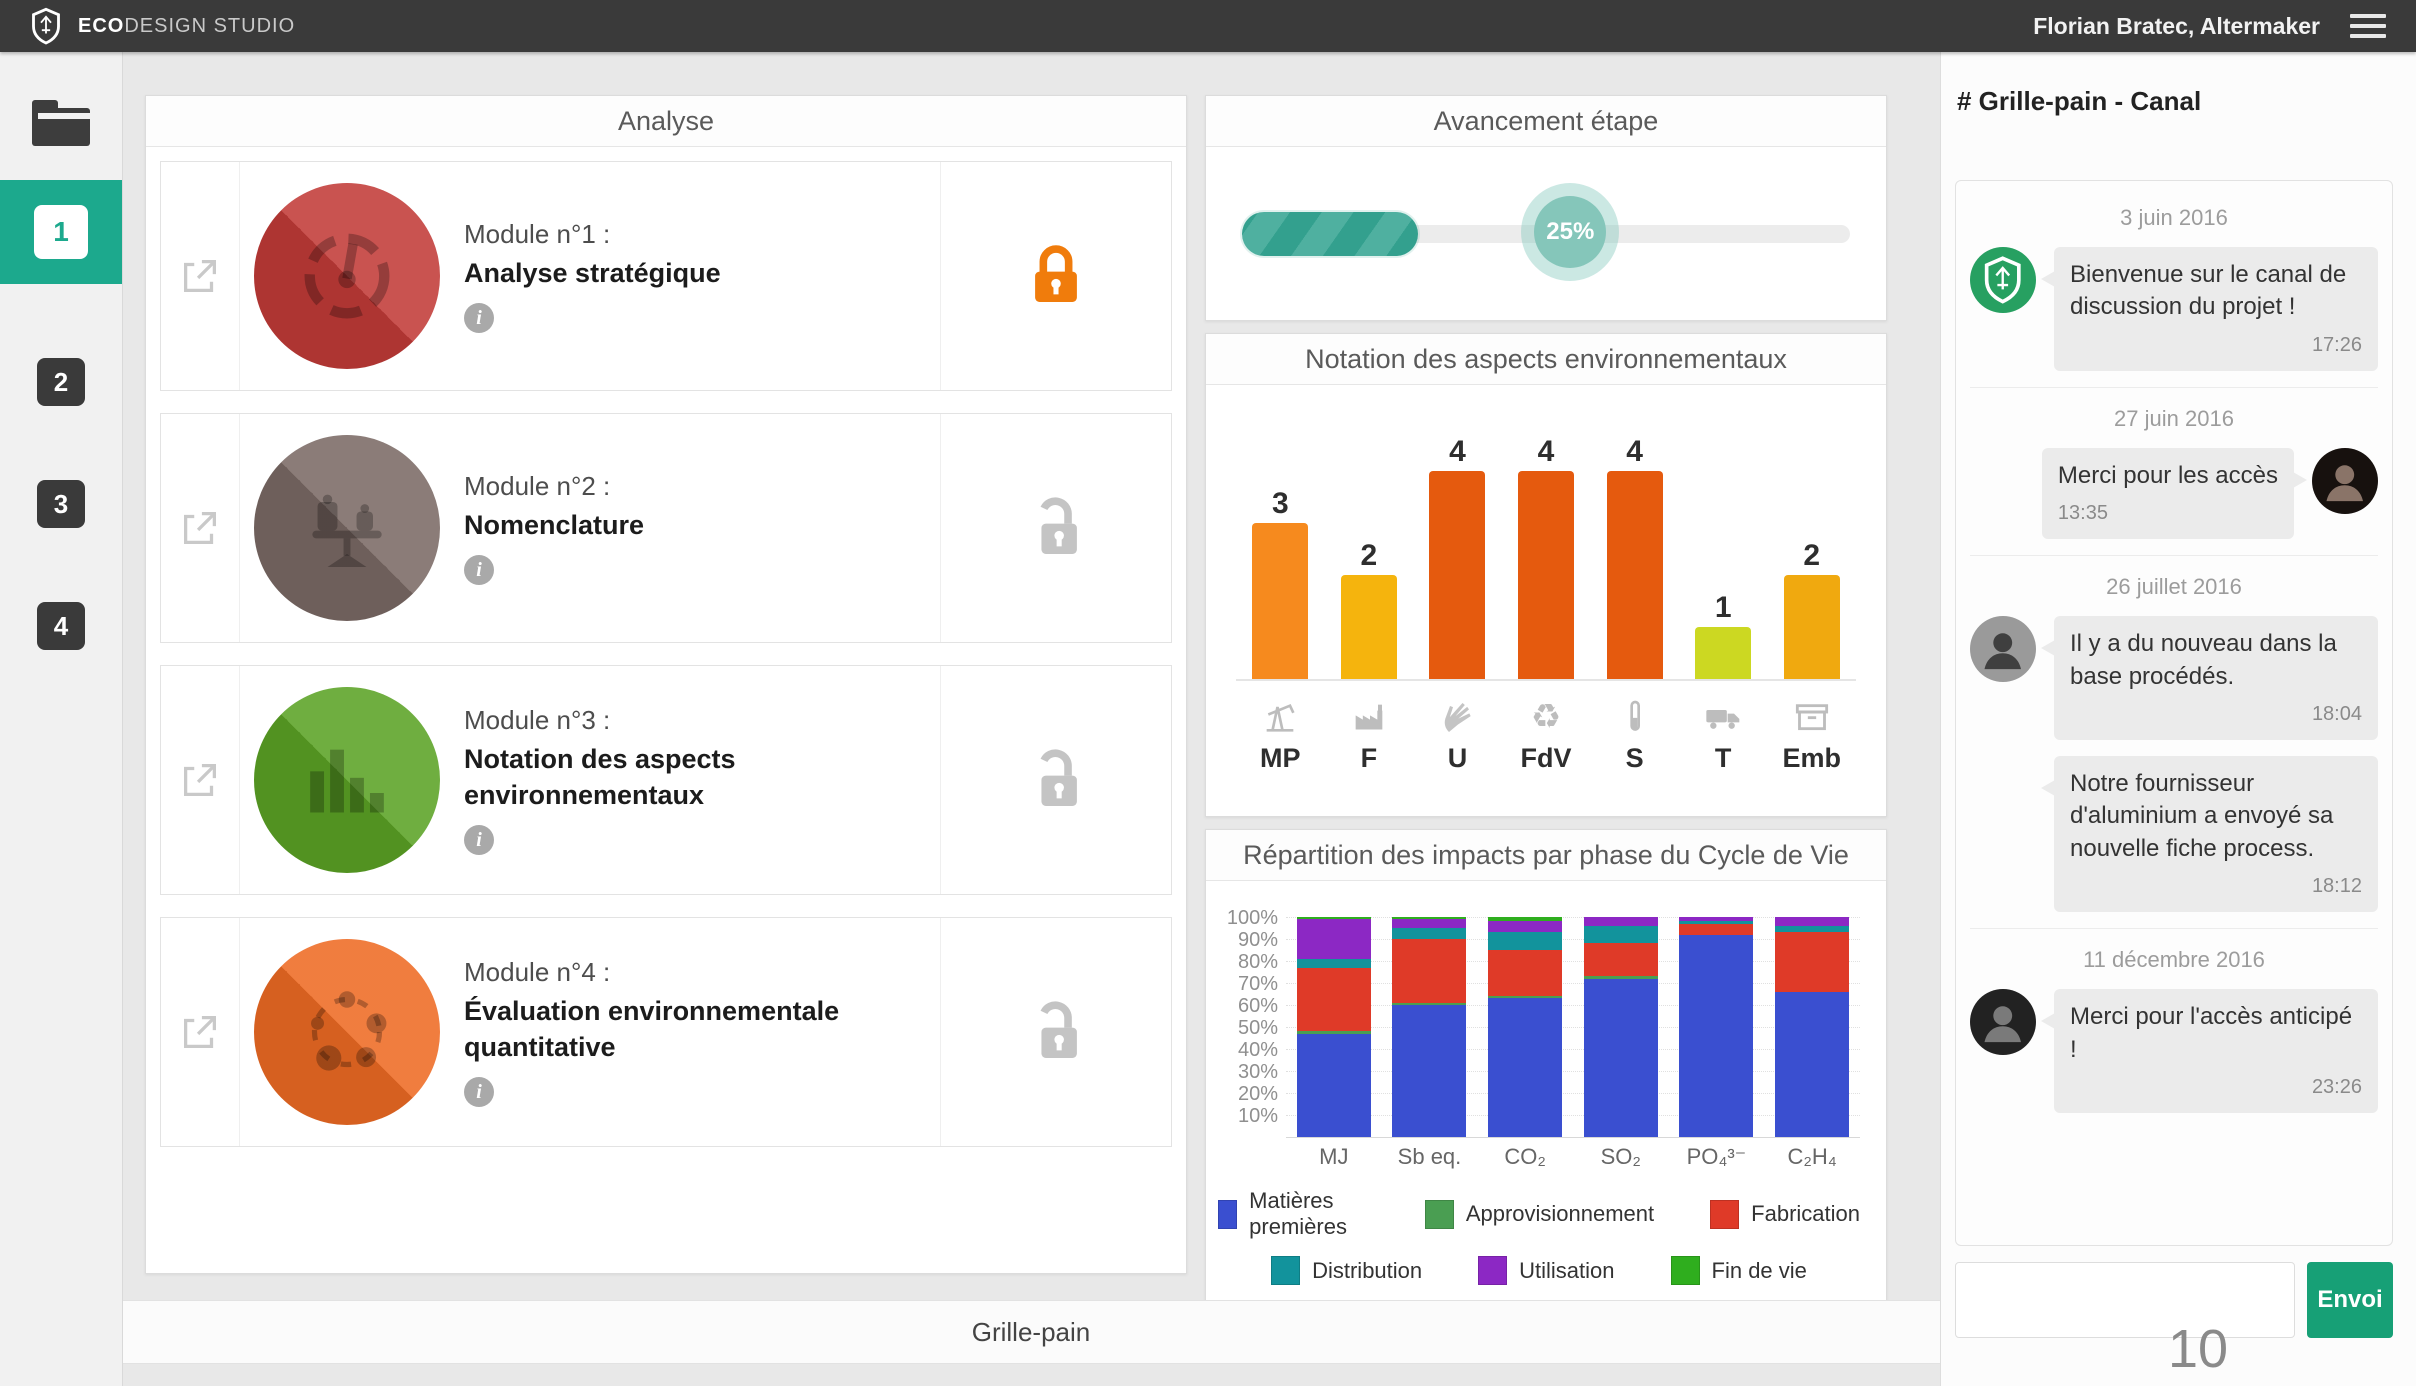  Describe the element at coordinates (1369, 758) in the screenshot. I see `category-label: F` at that location.